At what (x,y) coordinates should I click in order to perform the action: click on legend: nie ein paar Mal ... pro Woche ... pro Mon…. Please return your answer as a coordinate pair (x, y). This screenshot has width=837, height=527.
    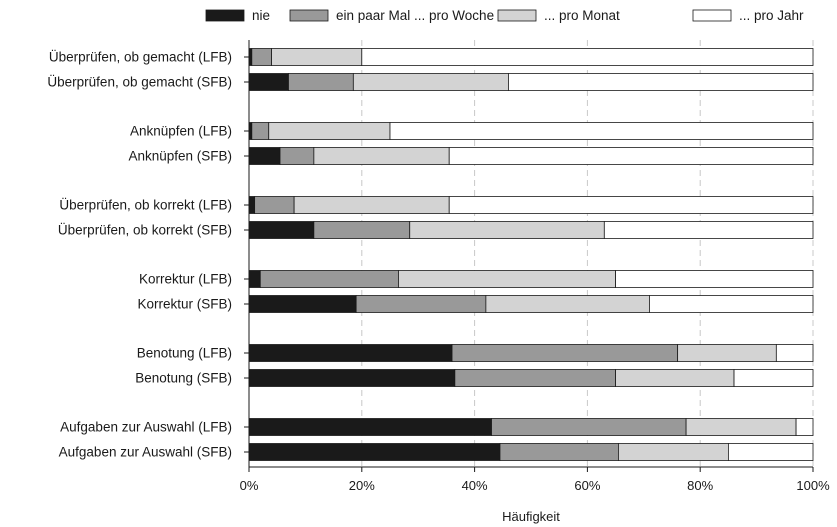
    Looking at the image, I should click on (504, 15).